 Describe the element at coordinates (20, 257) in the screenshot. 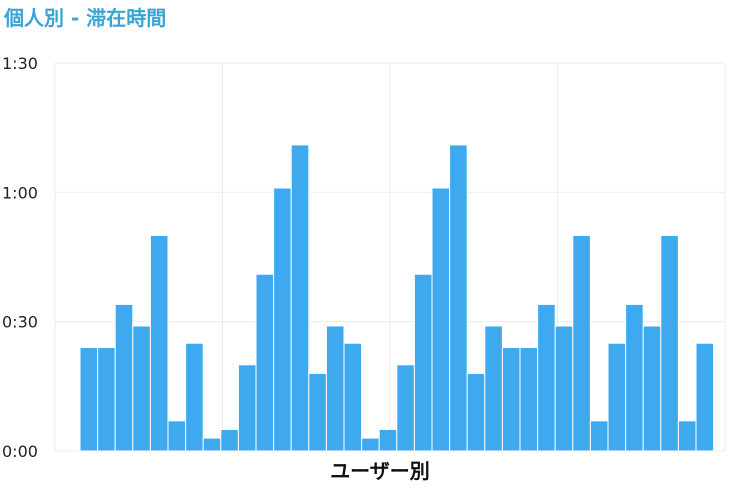

I see `y-axis: 0:00 0:30 1:00 1:30` at that location.